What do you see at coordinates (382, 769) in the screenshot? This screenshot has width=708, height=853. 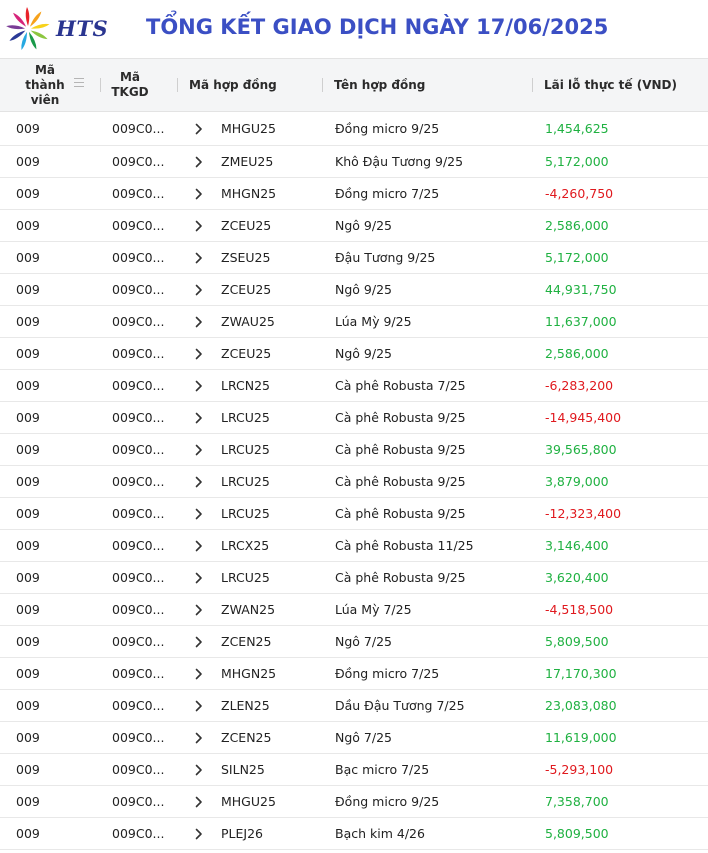 I see `cell-contract-name: Bạc micro 7/25` at bounding box center [382, 769].